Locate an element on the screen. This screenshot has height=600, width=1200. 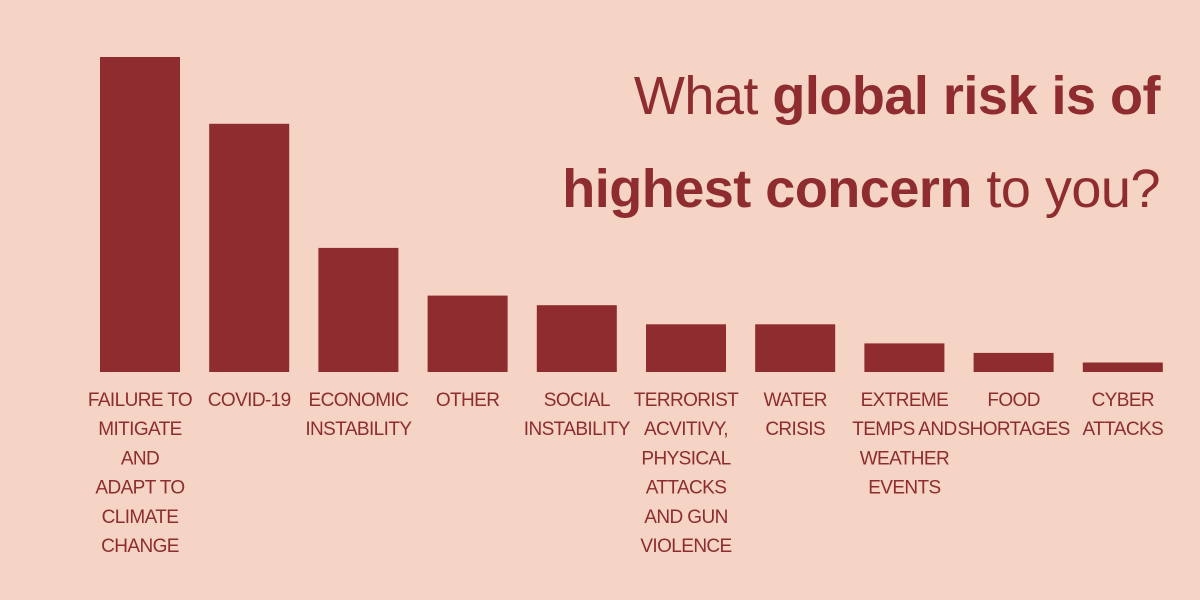
category-label-line: OTHER is located at coordinates (468, 400).